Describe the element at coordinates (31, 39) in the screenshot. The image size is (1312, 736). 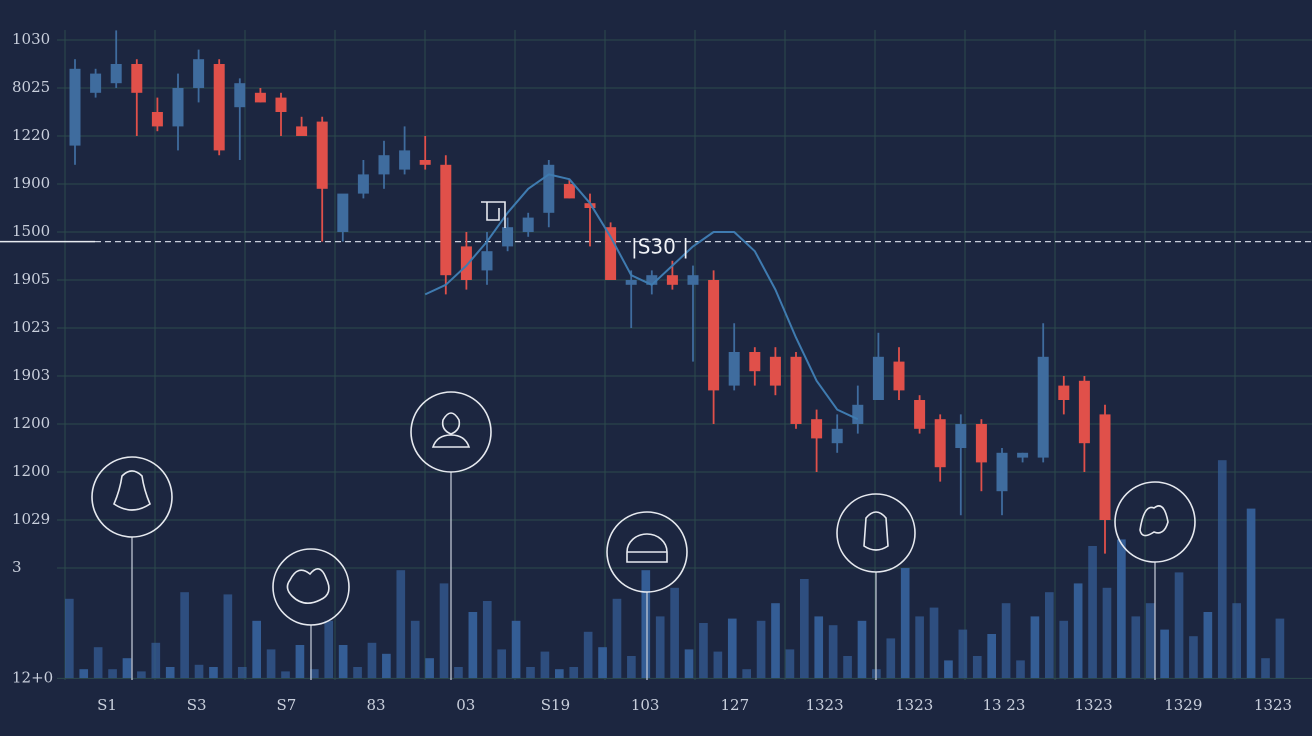
I see `y-tick-label: 1030` at that location.